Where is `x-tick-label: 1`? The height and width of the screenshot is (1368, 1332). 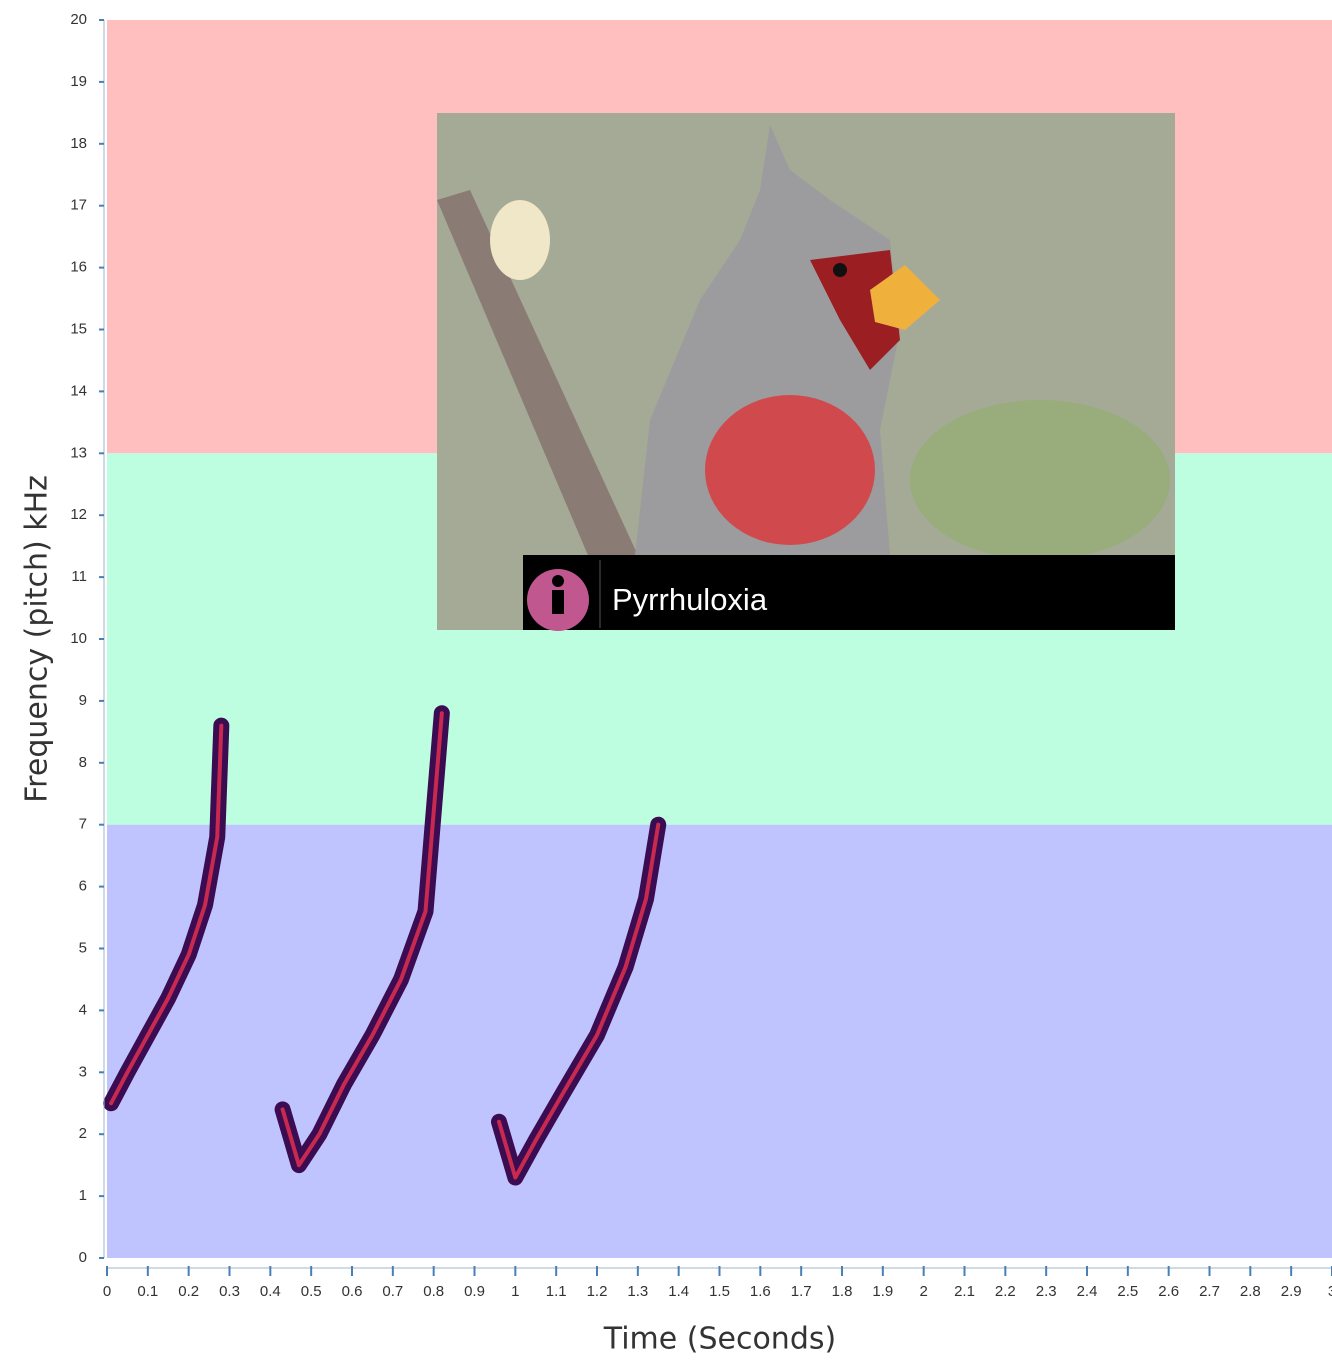
x-tick-label: 1 is located at coordinates (515, 1291).